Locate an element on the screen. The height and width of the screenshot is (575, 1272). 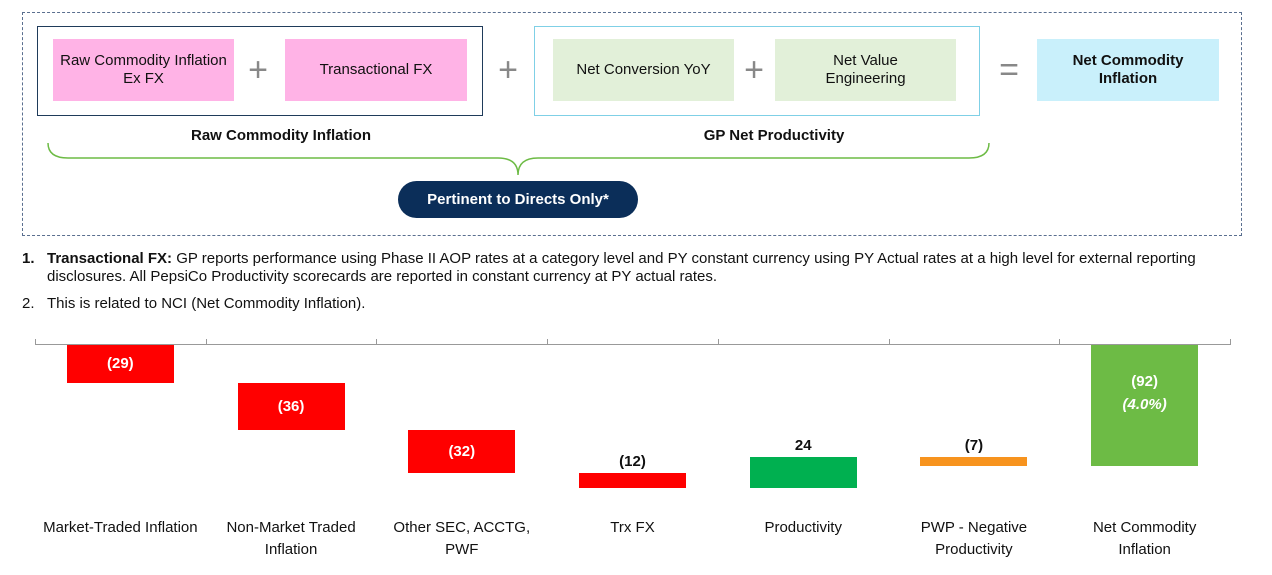
formula-box: Net Value Engineering is located at coordinates (865, 70).